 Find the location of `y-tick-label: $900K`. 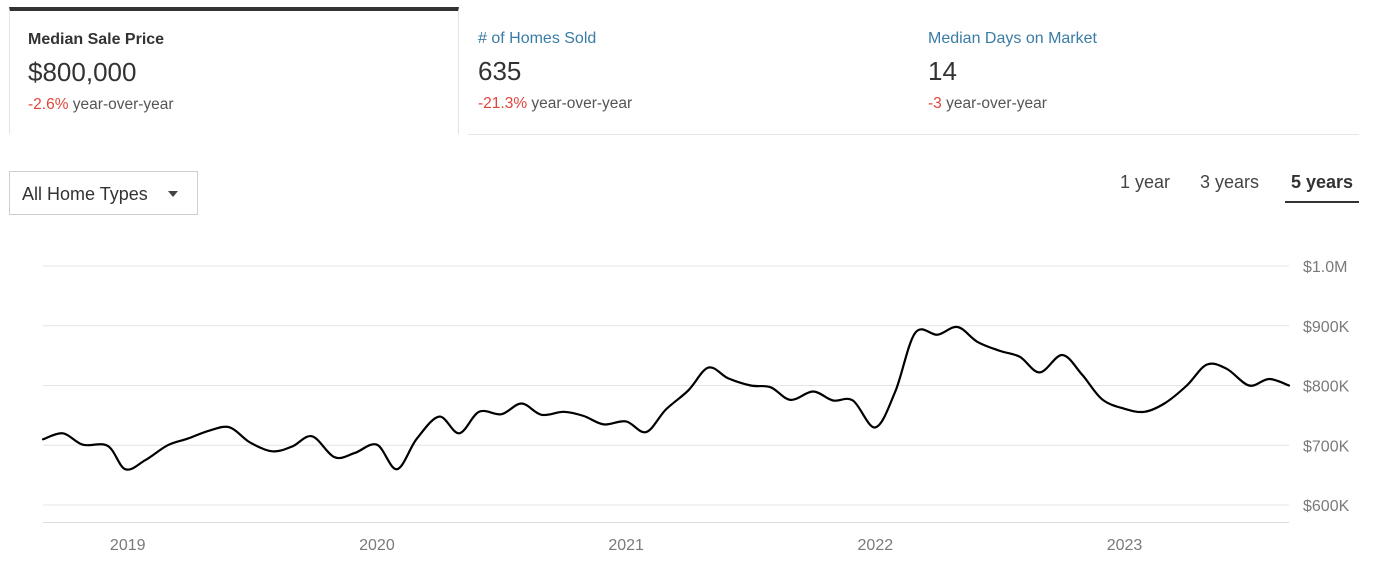

y-tick-label: $900K is located at coordinates (1326, 327).